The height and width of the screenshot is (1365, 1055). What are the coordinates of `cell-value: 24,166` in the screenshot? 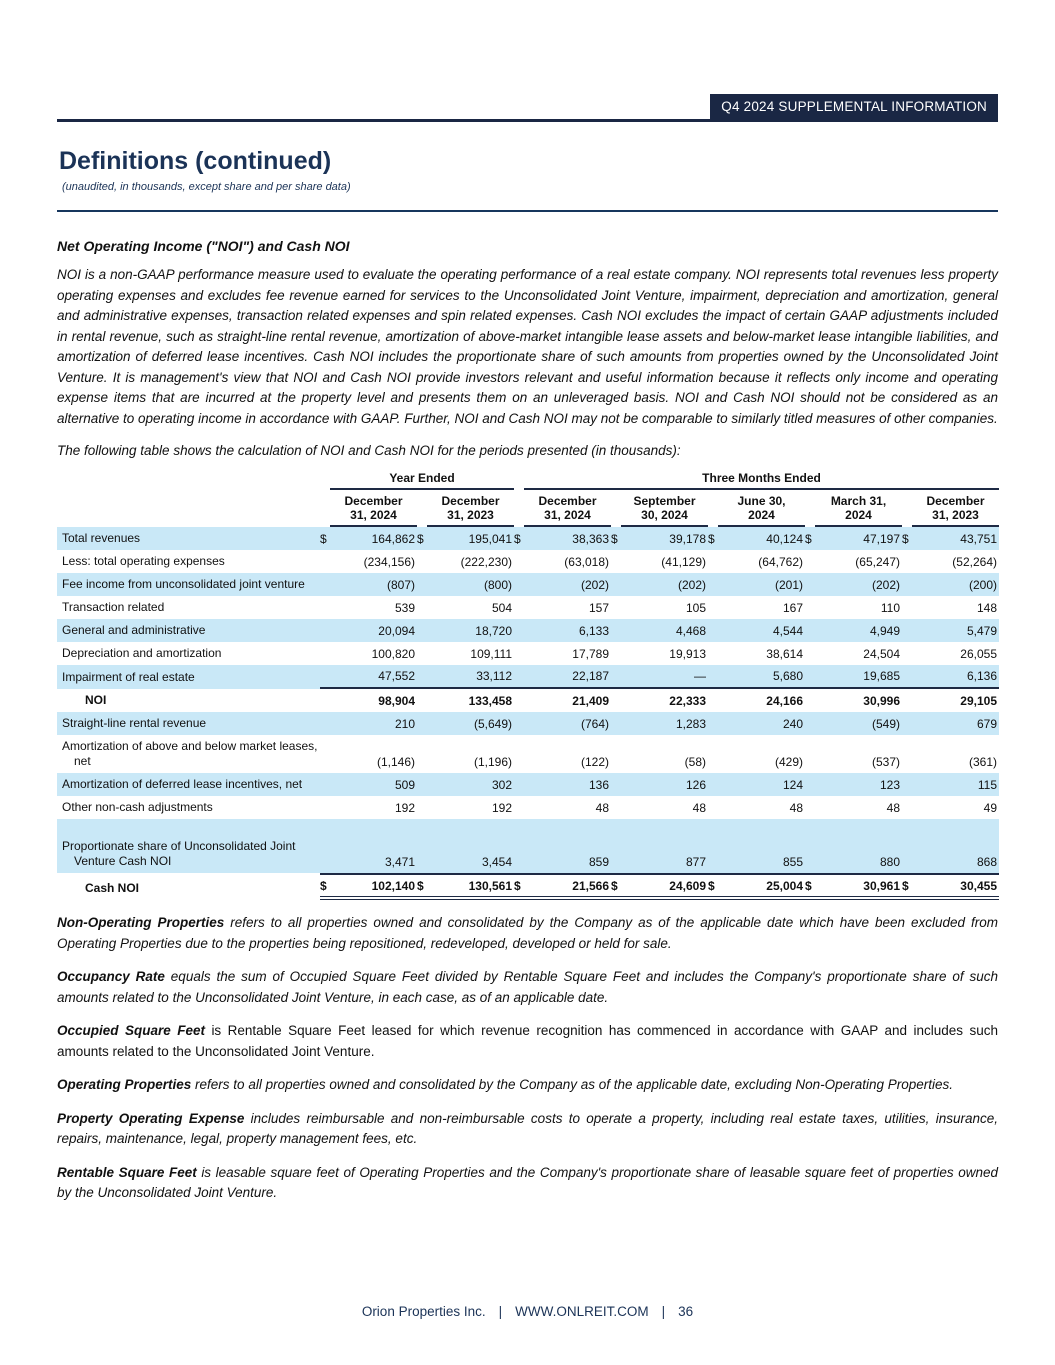 It's located at (784, 701).